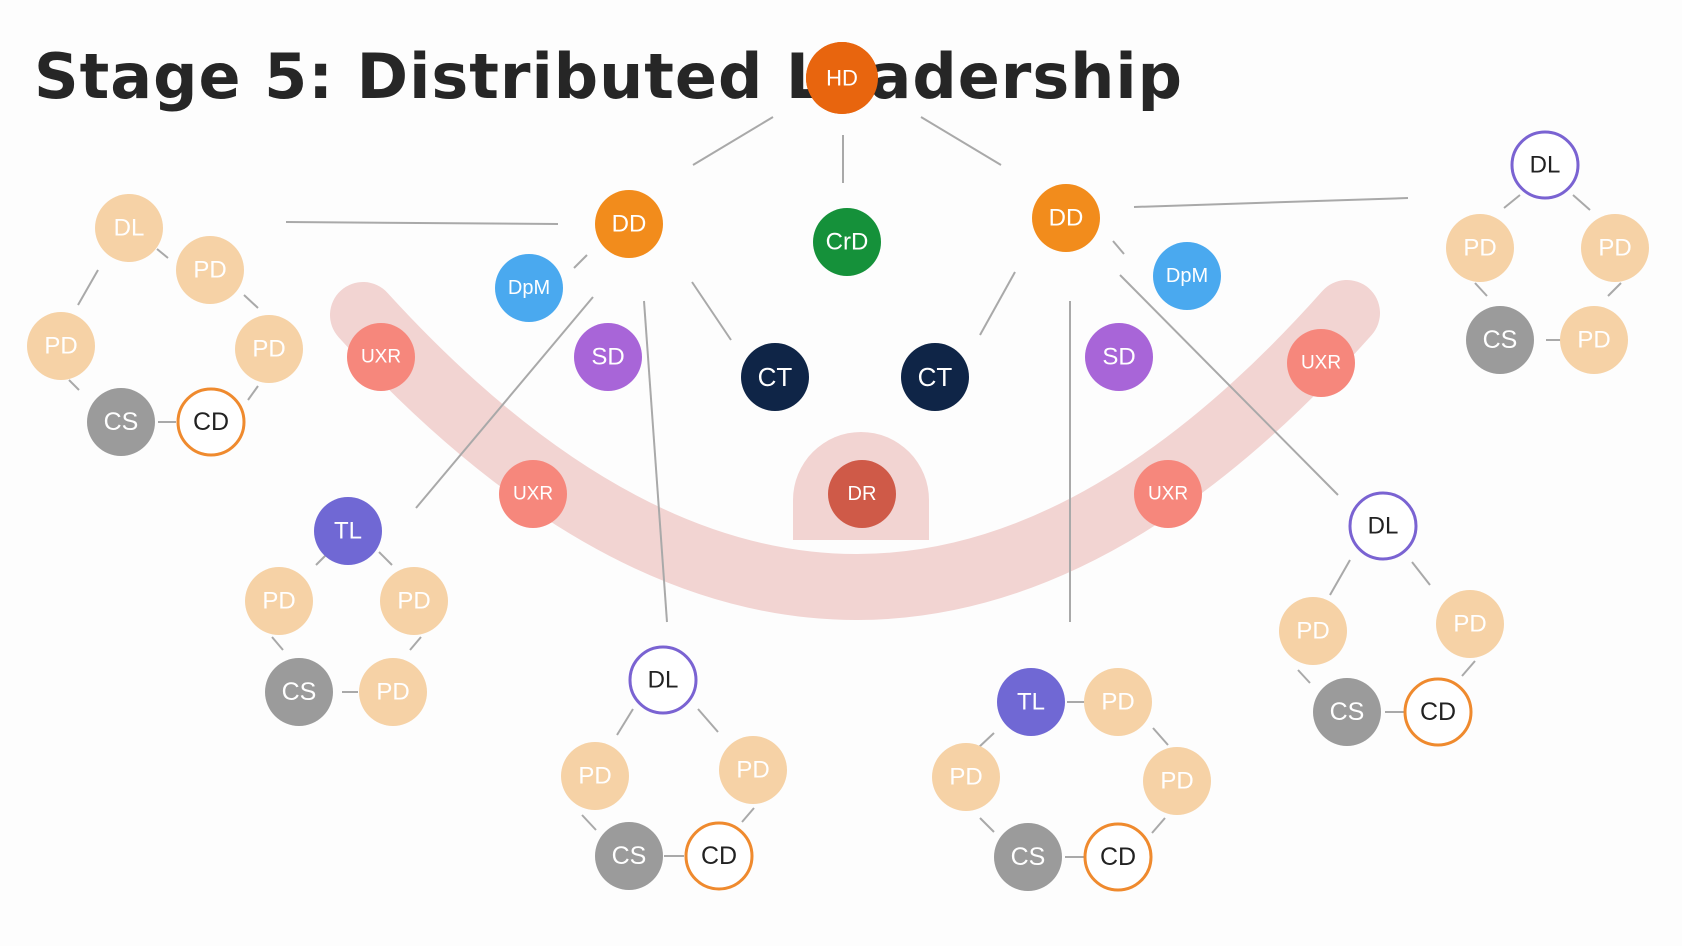 The width and height of the screenshot is (1682, 946). What do you see at coordinates (165, 325) in the screenshot?
I see `team-top-left: DL PD PD PD CS CD` at bounding box center [165, 325].